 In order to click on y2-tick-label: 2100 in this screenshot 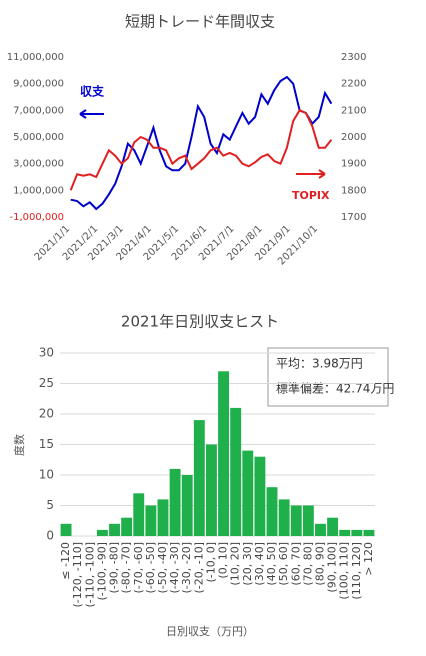, I will do `click(353, 110)`.